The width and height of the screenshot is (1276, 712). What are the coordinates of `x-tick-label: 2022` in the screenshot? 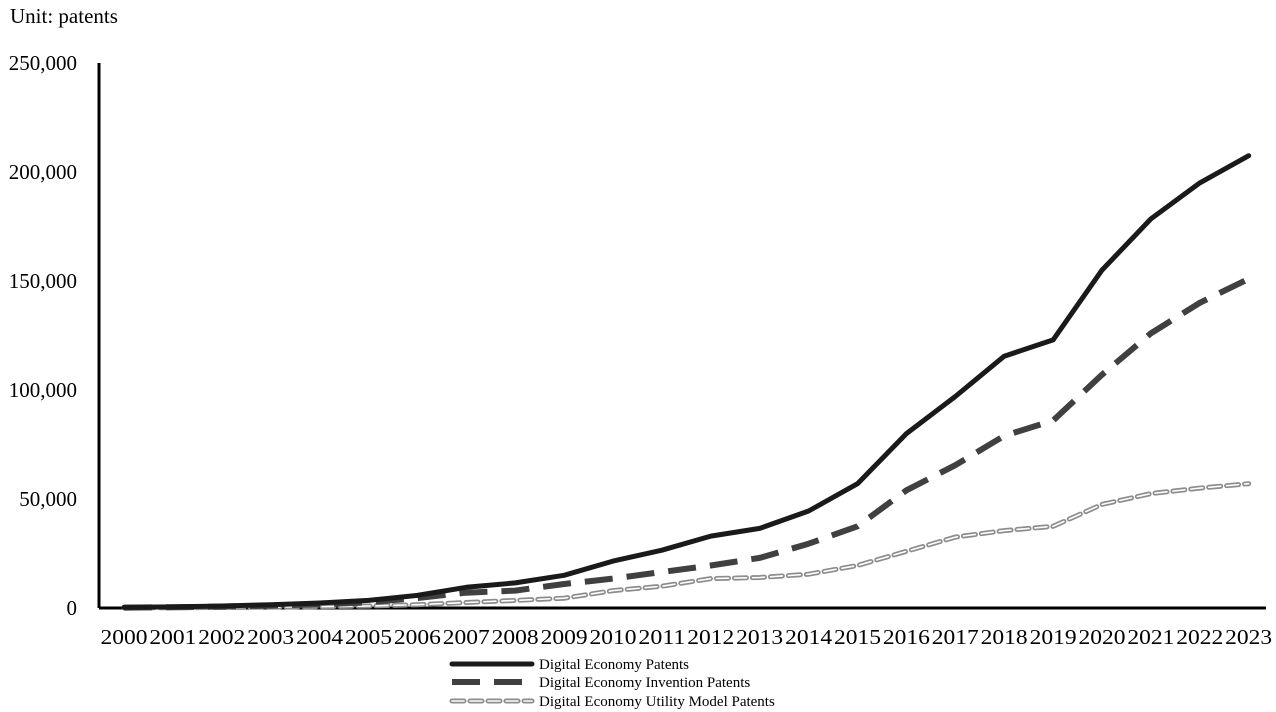 It's located at (1199, 637).